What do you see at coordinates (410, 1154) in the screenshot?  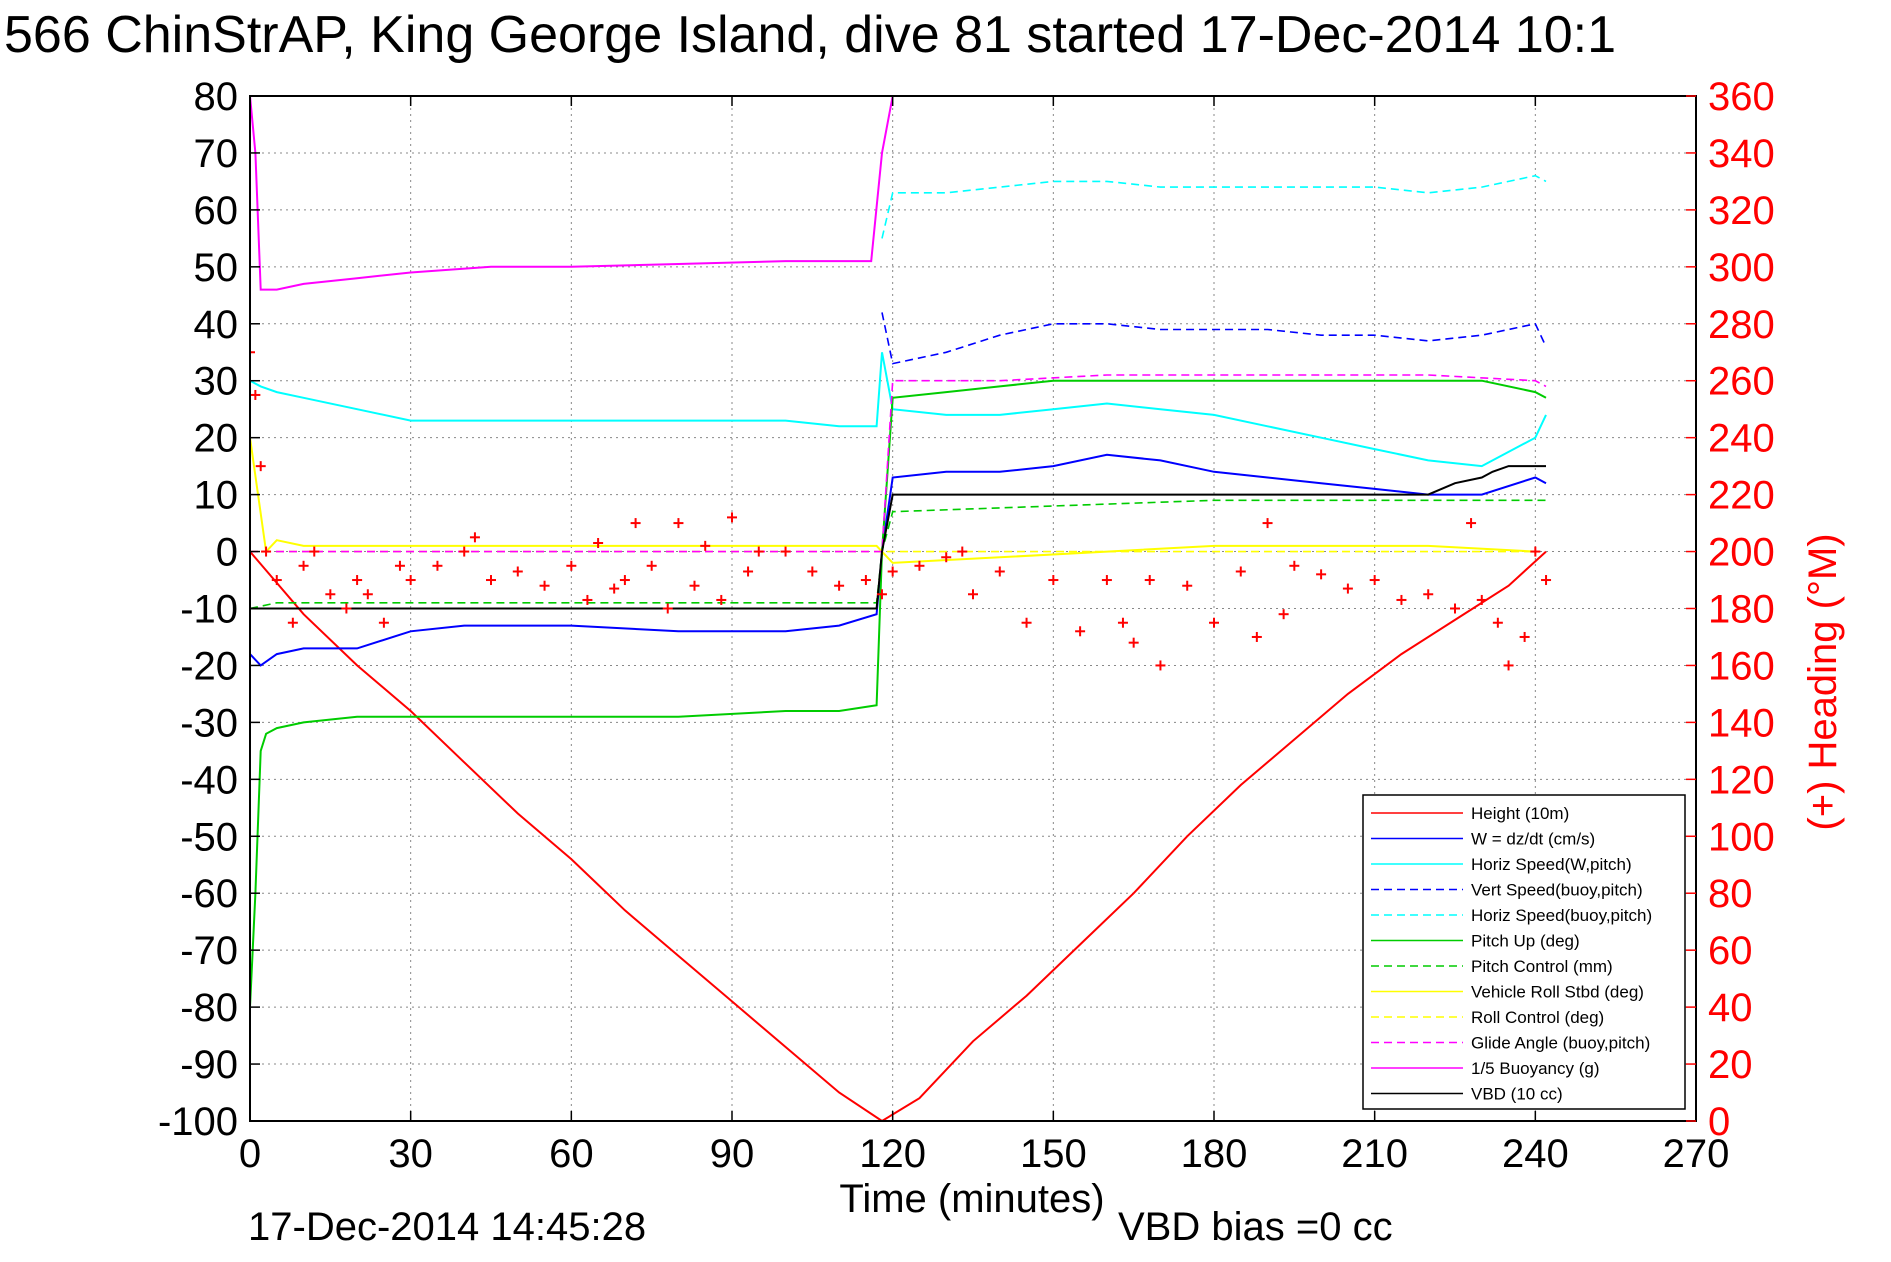 I see `x-tick-label: 30` at bounding box center [410, 1154].